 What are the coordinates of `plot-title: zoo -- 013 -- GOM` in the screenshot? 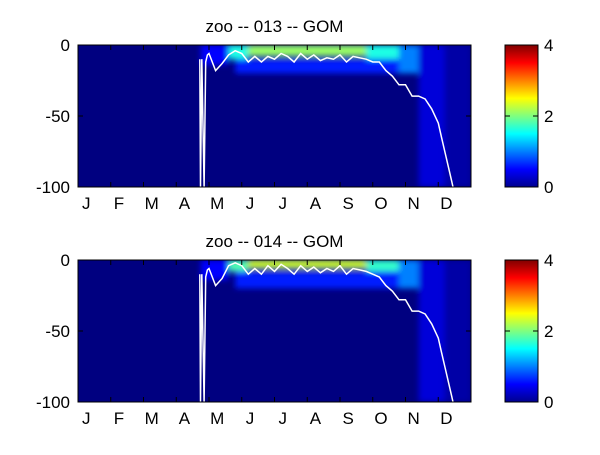 It's located at (275, 26).